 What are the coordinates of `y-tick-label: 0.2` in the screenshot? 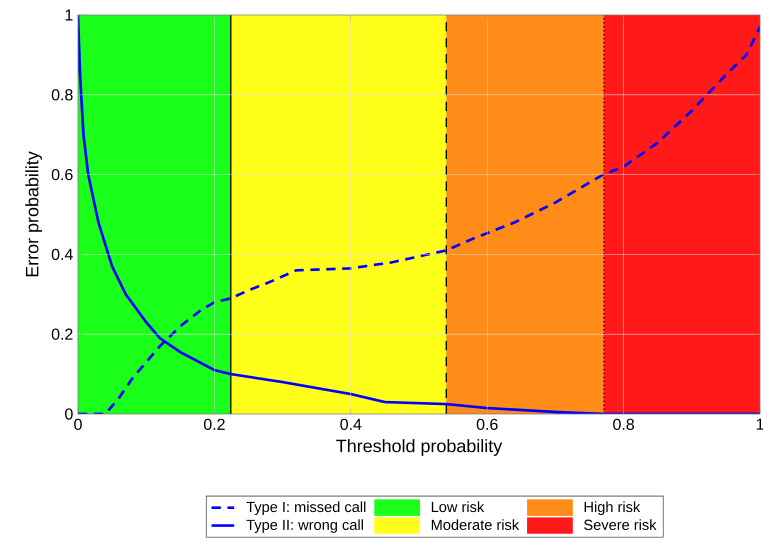 It's located at (62, 334).